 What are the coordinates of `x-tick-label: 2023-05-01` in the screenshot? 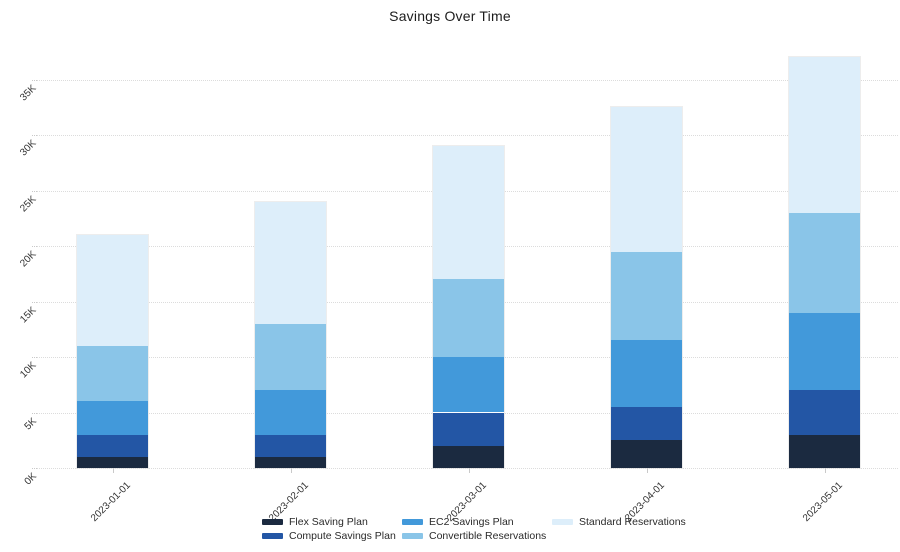 It's located at (815, 499).